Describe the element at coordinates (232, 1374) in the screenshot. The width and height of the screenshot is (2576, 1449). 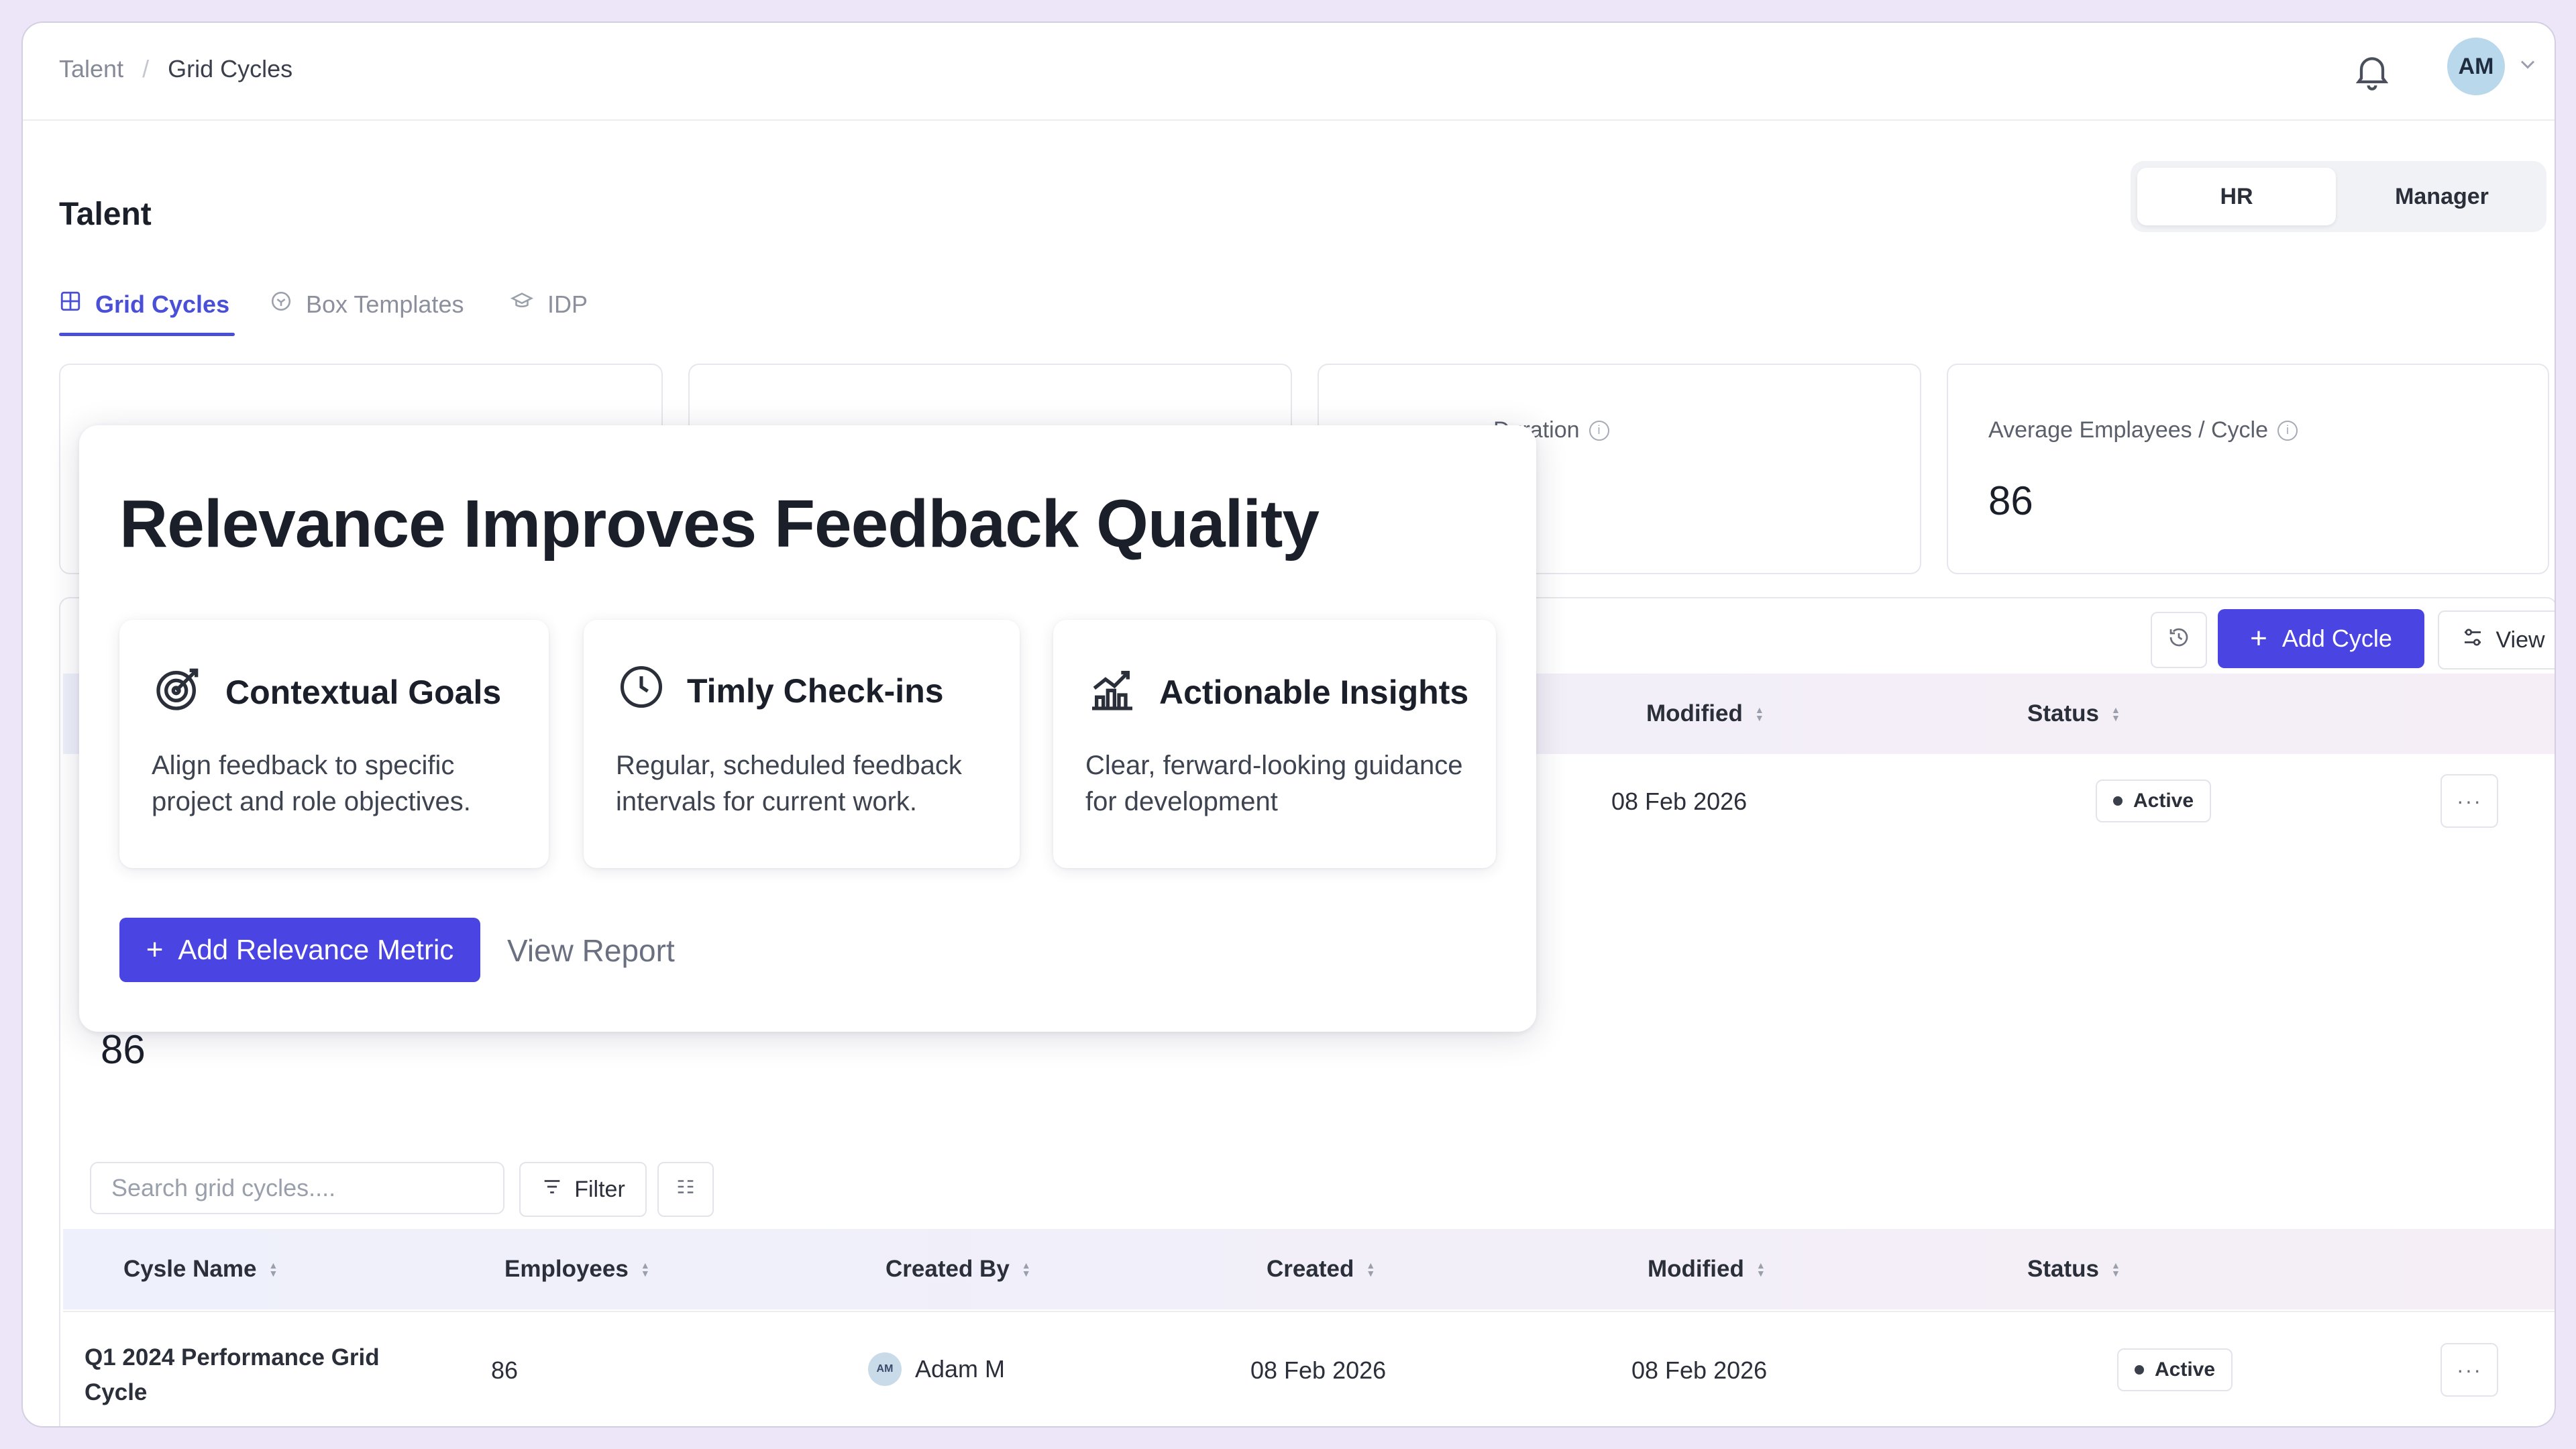
I see `cell-cycle-name: Q1 2024 Performance Grid Cycle` at that location.